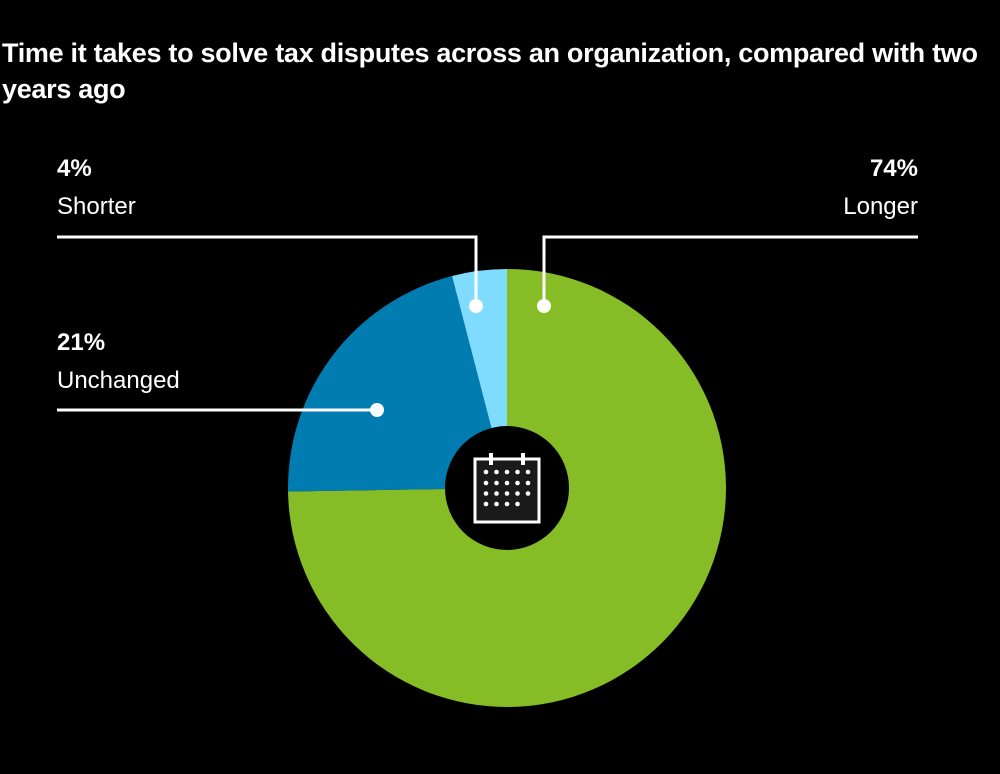  I want to click on label-shorter-value: 4%, so click(74, 168).